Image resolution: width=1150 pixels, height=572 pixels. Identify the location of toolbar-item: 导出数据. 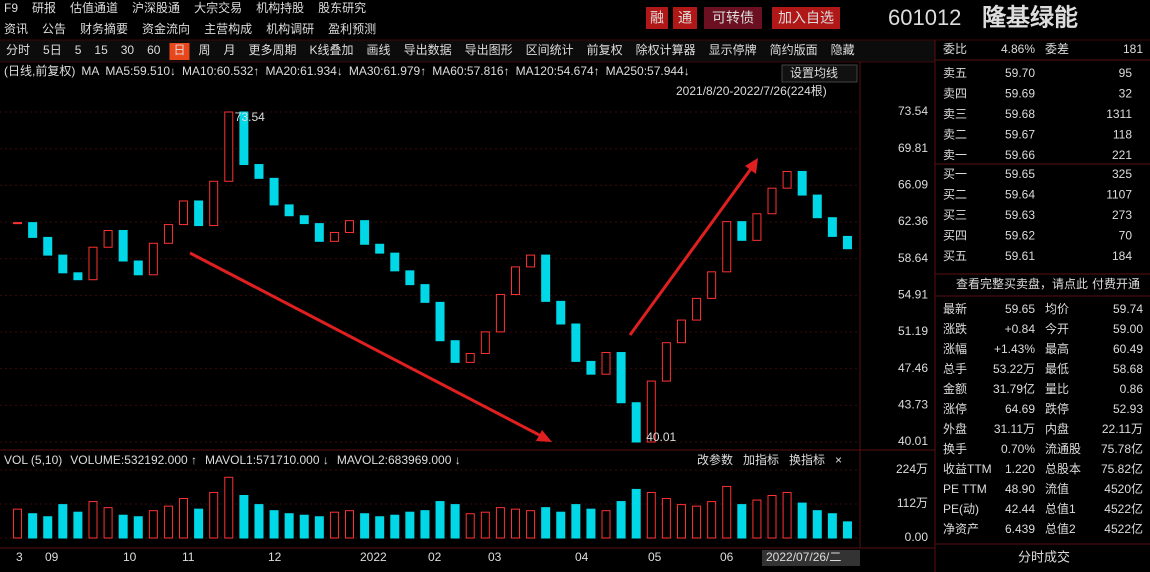
(428, 49).